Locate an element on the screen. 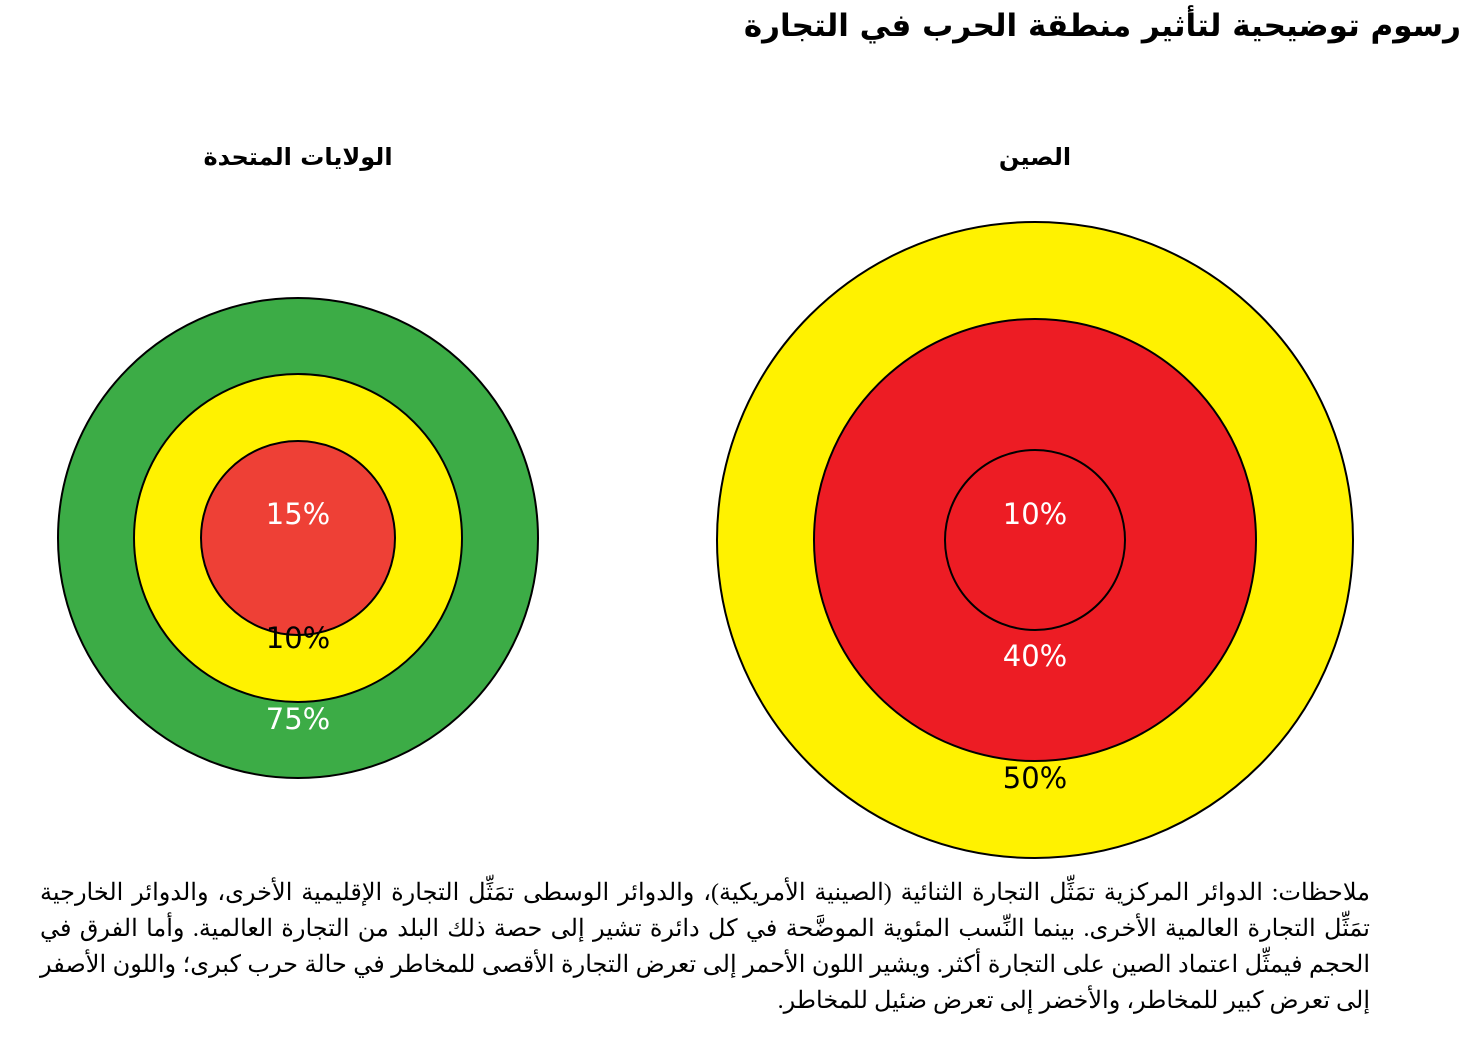 The height and width of the screenshot is (1050, 1475). china-inner-label: 10% is located at coordinates (1035, 514).